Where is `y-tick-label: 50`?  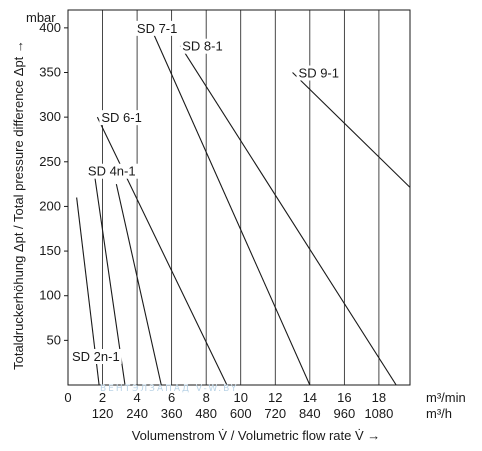
y-tick-label: 50 is located at coordinates (54, 339).